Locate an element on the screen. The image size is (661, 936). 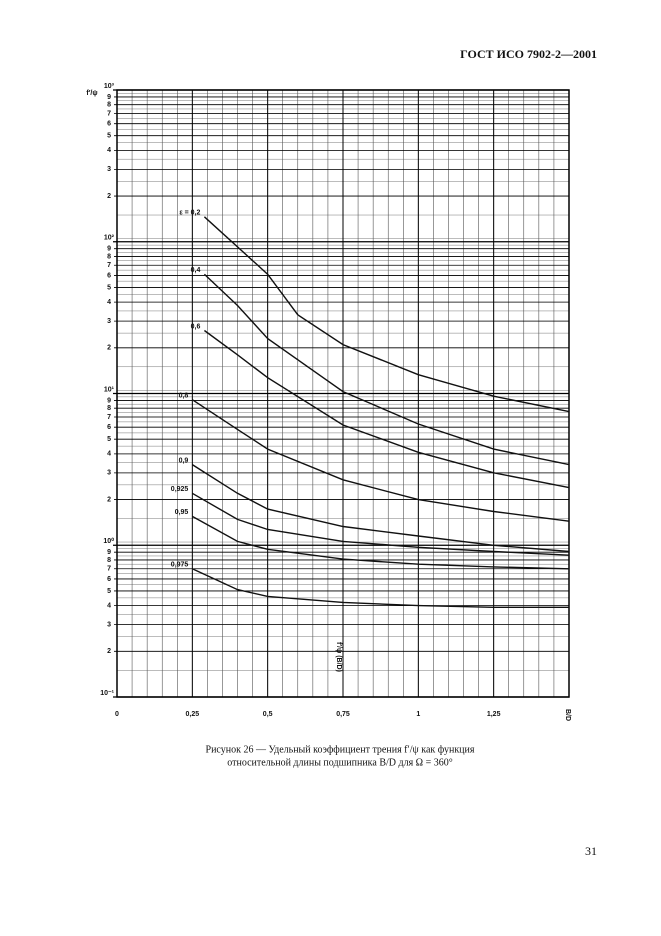
x-axis-label: B/D is located at coordinates (567, 715).